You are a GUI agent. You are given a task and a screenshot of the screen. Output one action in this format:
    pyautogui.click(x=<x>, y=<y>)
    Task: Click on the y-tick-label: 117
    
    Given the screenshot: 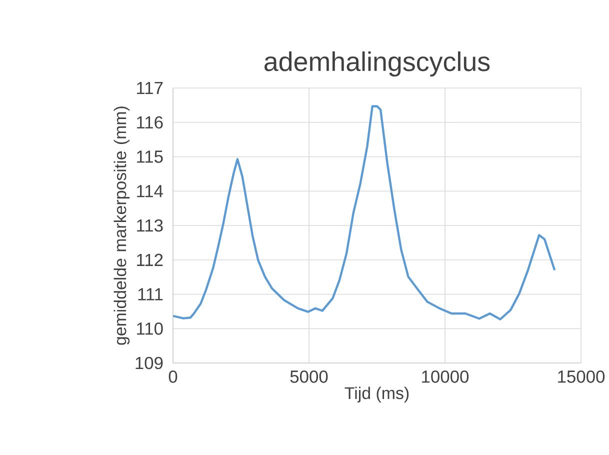 What is the action you would take?
    pyautogui.click(x=150, y=88)
    